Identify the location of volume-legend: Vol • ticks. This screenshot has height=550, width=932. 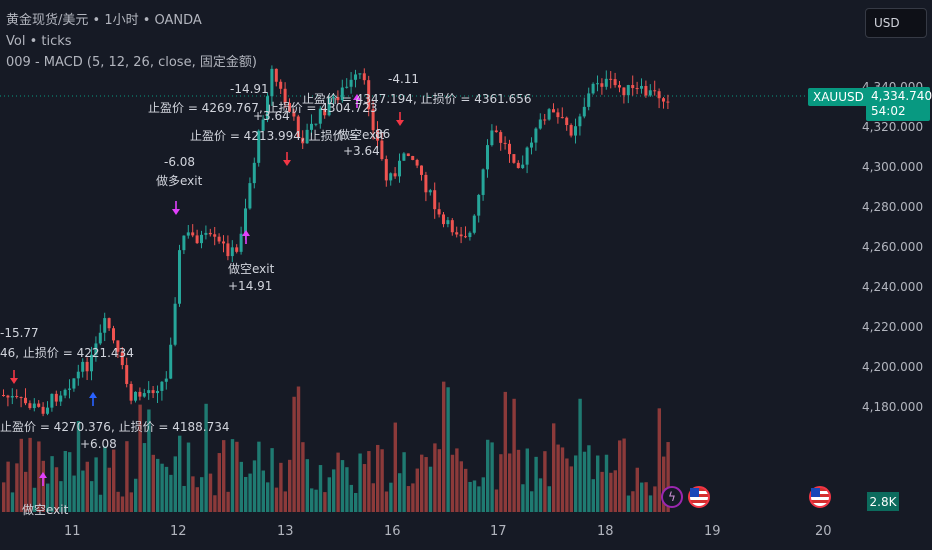
(39, 41).